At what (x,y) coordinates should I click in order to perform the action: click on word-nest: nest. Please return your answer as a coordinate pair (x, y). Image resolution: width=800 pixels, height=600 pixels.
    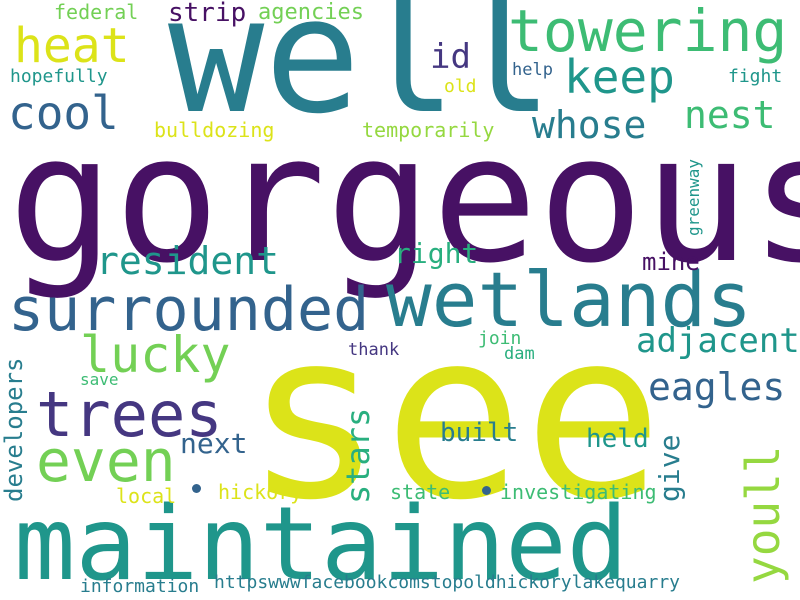
    Looking at the image, I should click on (730, 115).